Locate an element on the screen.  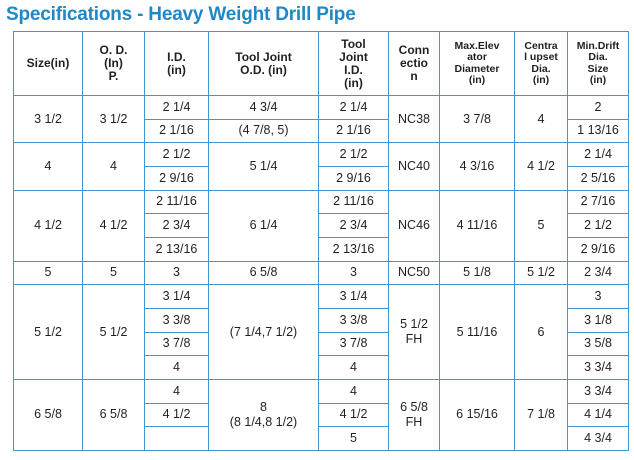
min-drift-cell-text: 4 1/4 is located at coordinates (598, 414).